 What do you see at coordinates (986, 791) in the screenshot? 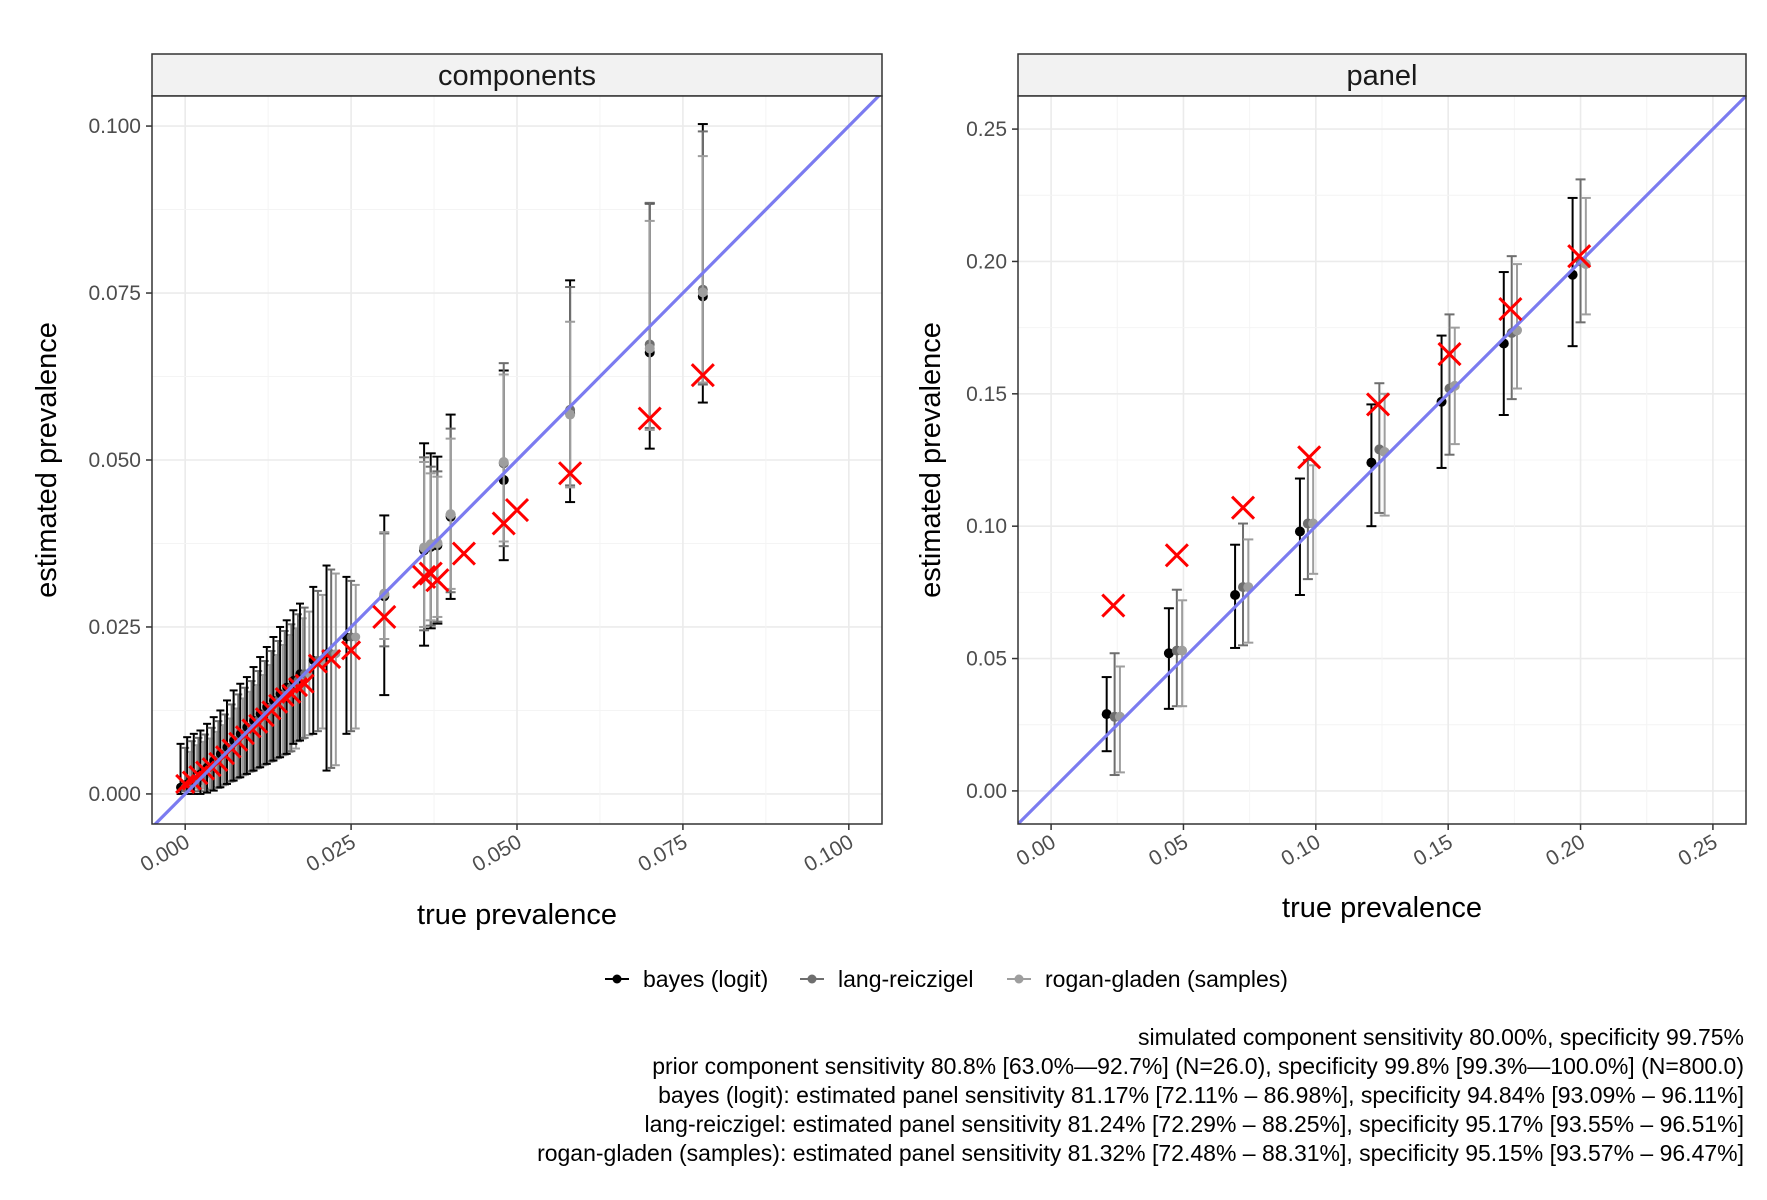
I see `y-tick-label-panel: 0.00` at bounding box center [986, 791].